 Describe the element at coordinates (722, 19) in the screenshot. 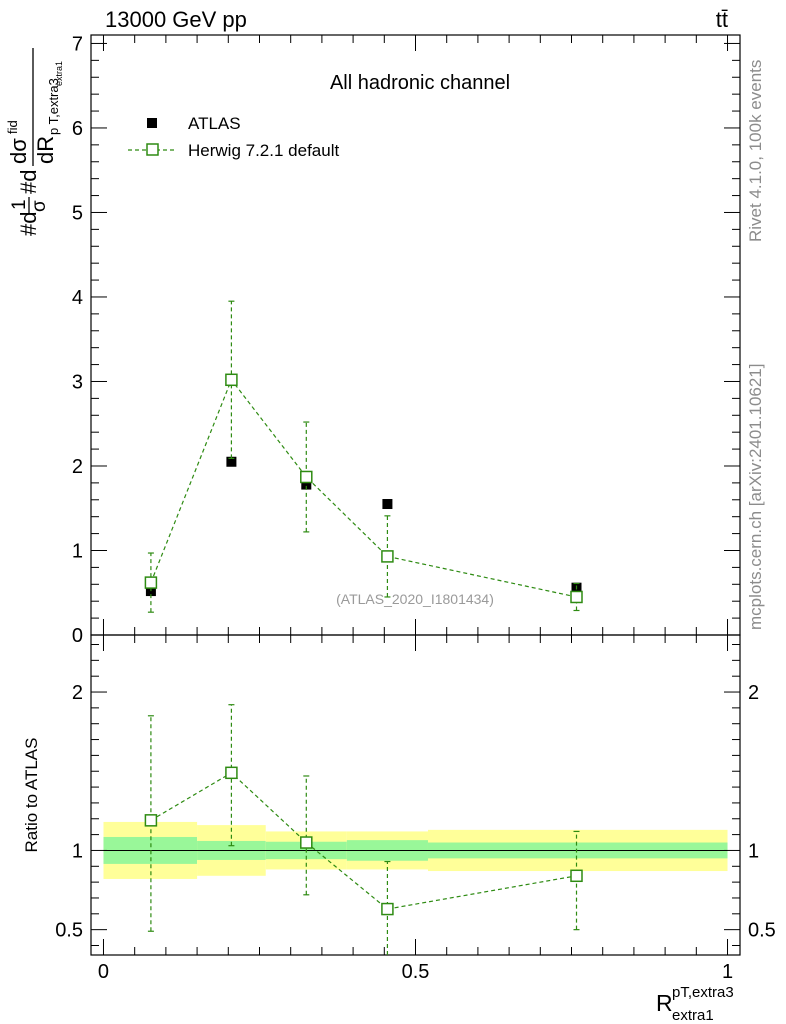

I see `process-label: tt̄` at that location.